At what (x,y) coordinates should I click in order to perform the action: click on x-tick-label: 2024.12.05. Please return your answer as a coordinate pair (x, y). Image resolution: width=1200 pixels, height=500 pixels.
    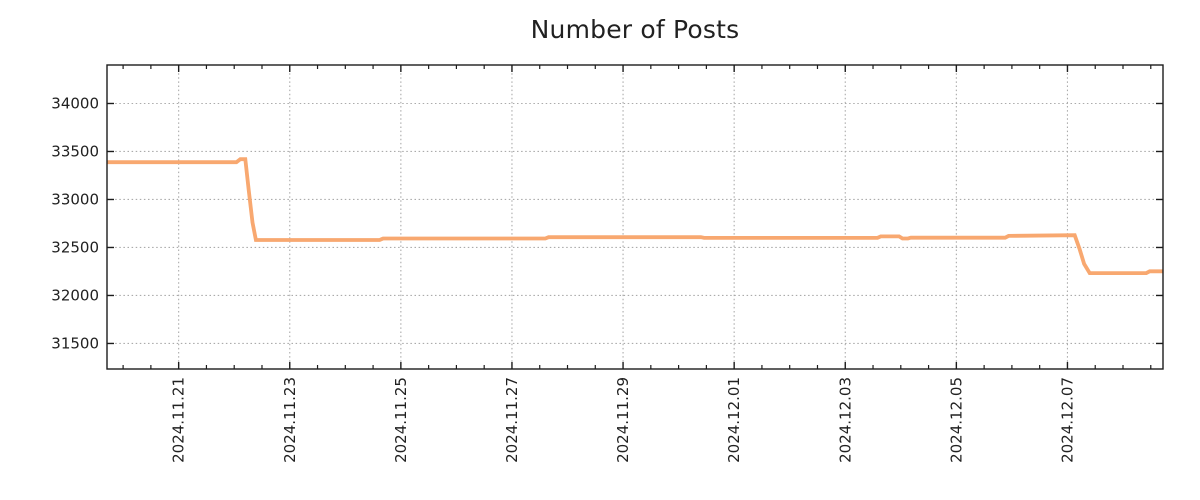
    Looking at the image, I should click on (956, 420).